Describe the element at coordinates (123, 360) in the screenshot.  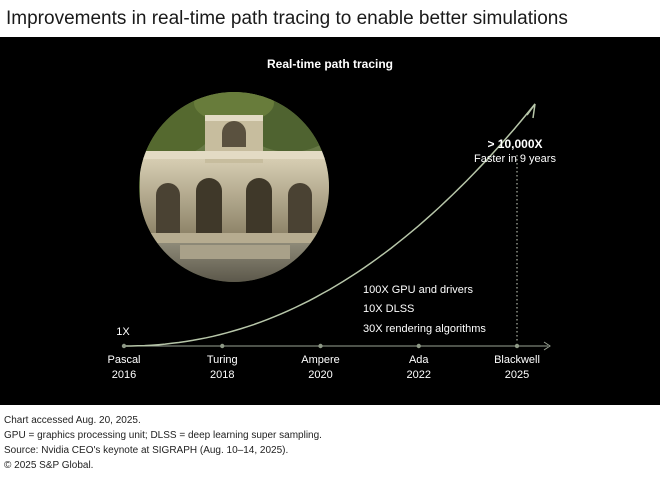
I see `x-tick-label-pascal: Pascal` at that location.